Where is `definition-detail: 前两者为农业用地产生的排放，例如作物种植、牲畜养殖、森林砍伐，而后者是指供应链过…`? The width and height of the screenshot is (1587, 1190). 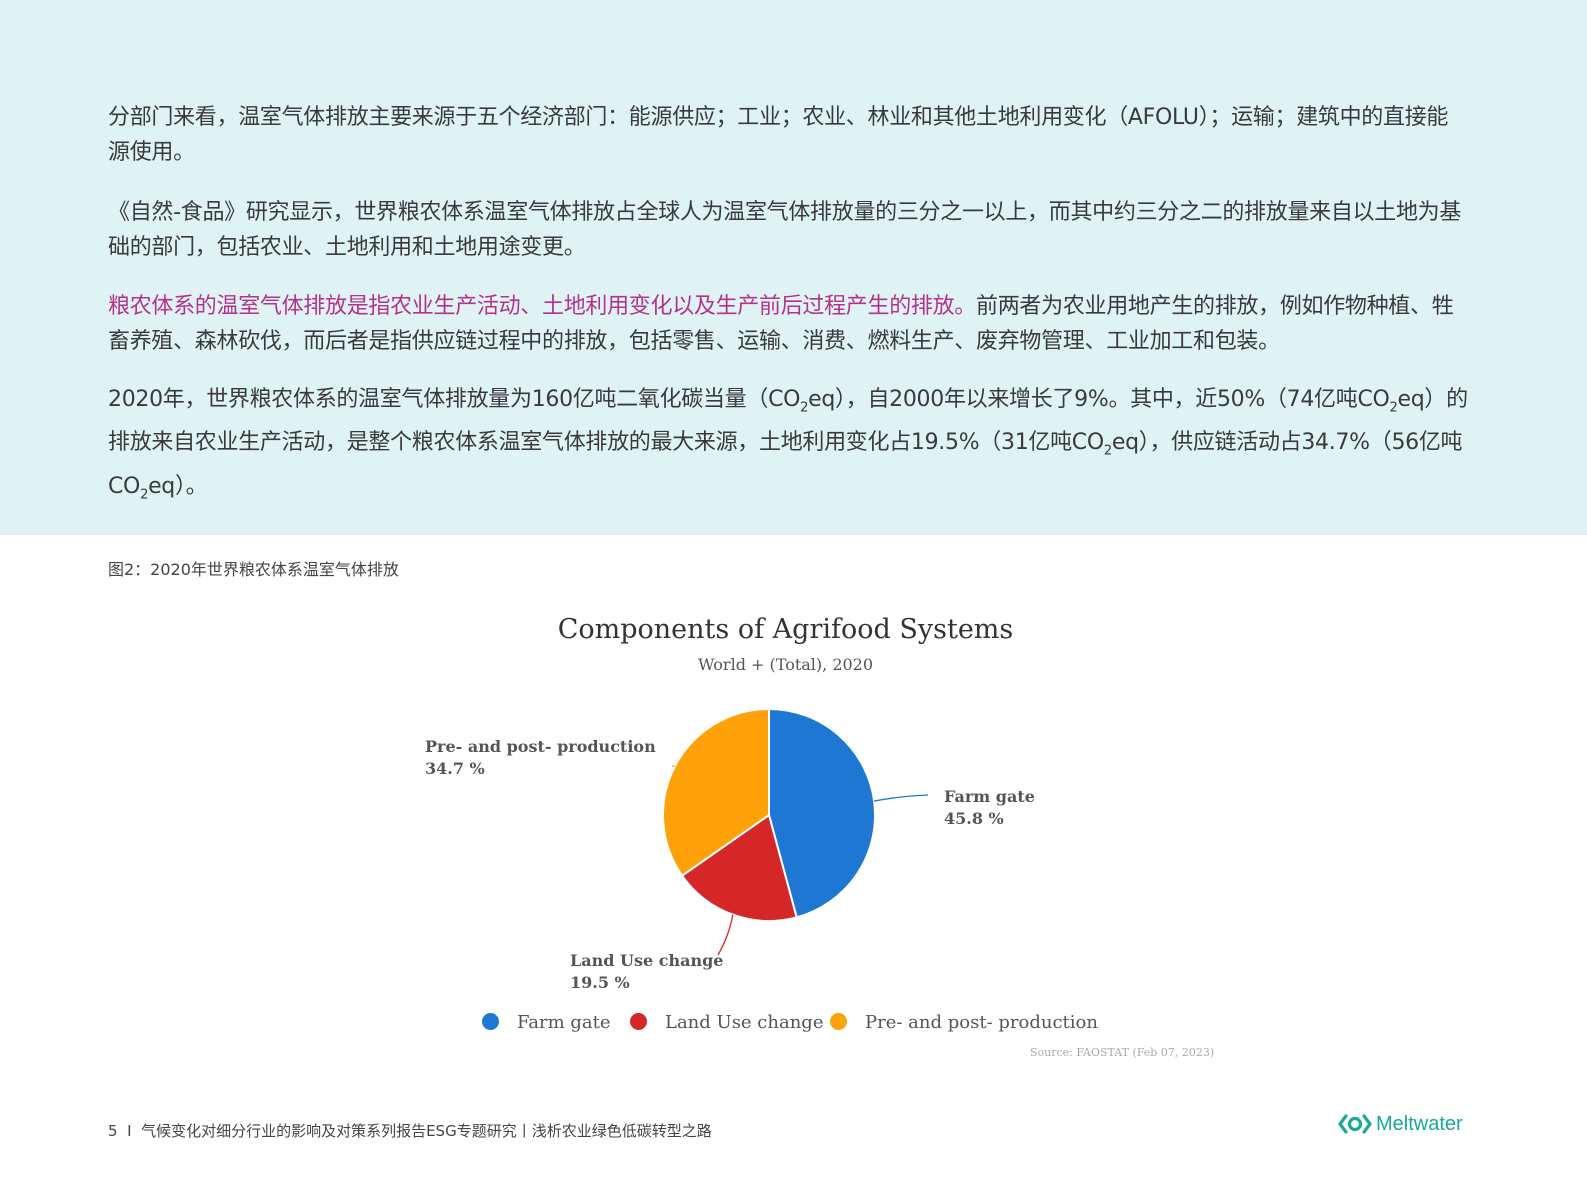 definition-detail: 前两者为农业用地产生的排放，例如作物种植、牲畜养殖、森林砍伐，而后者是指供应链过… is located at coordinates (781, 324).